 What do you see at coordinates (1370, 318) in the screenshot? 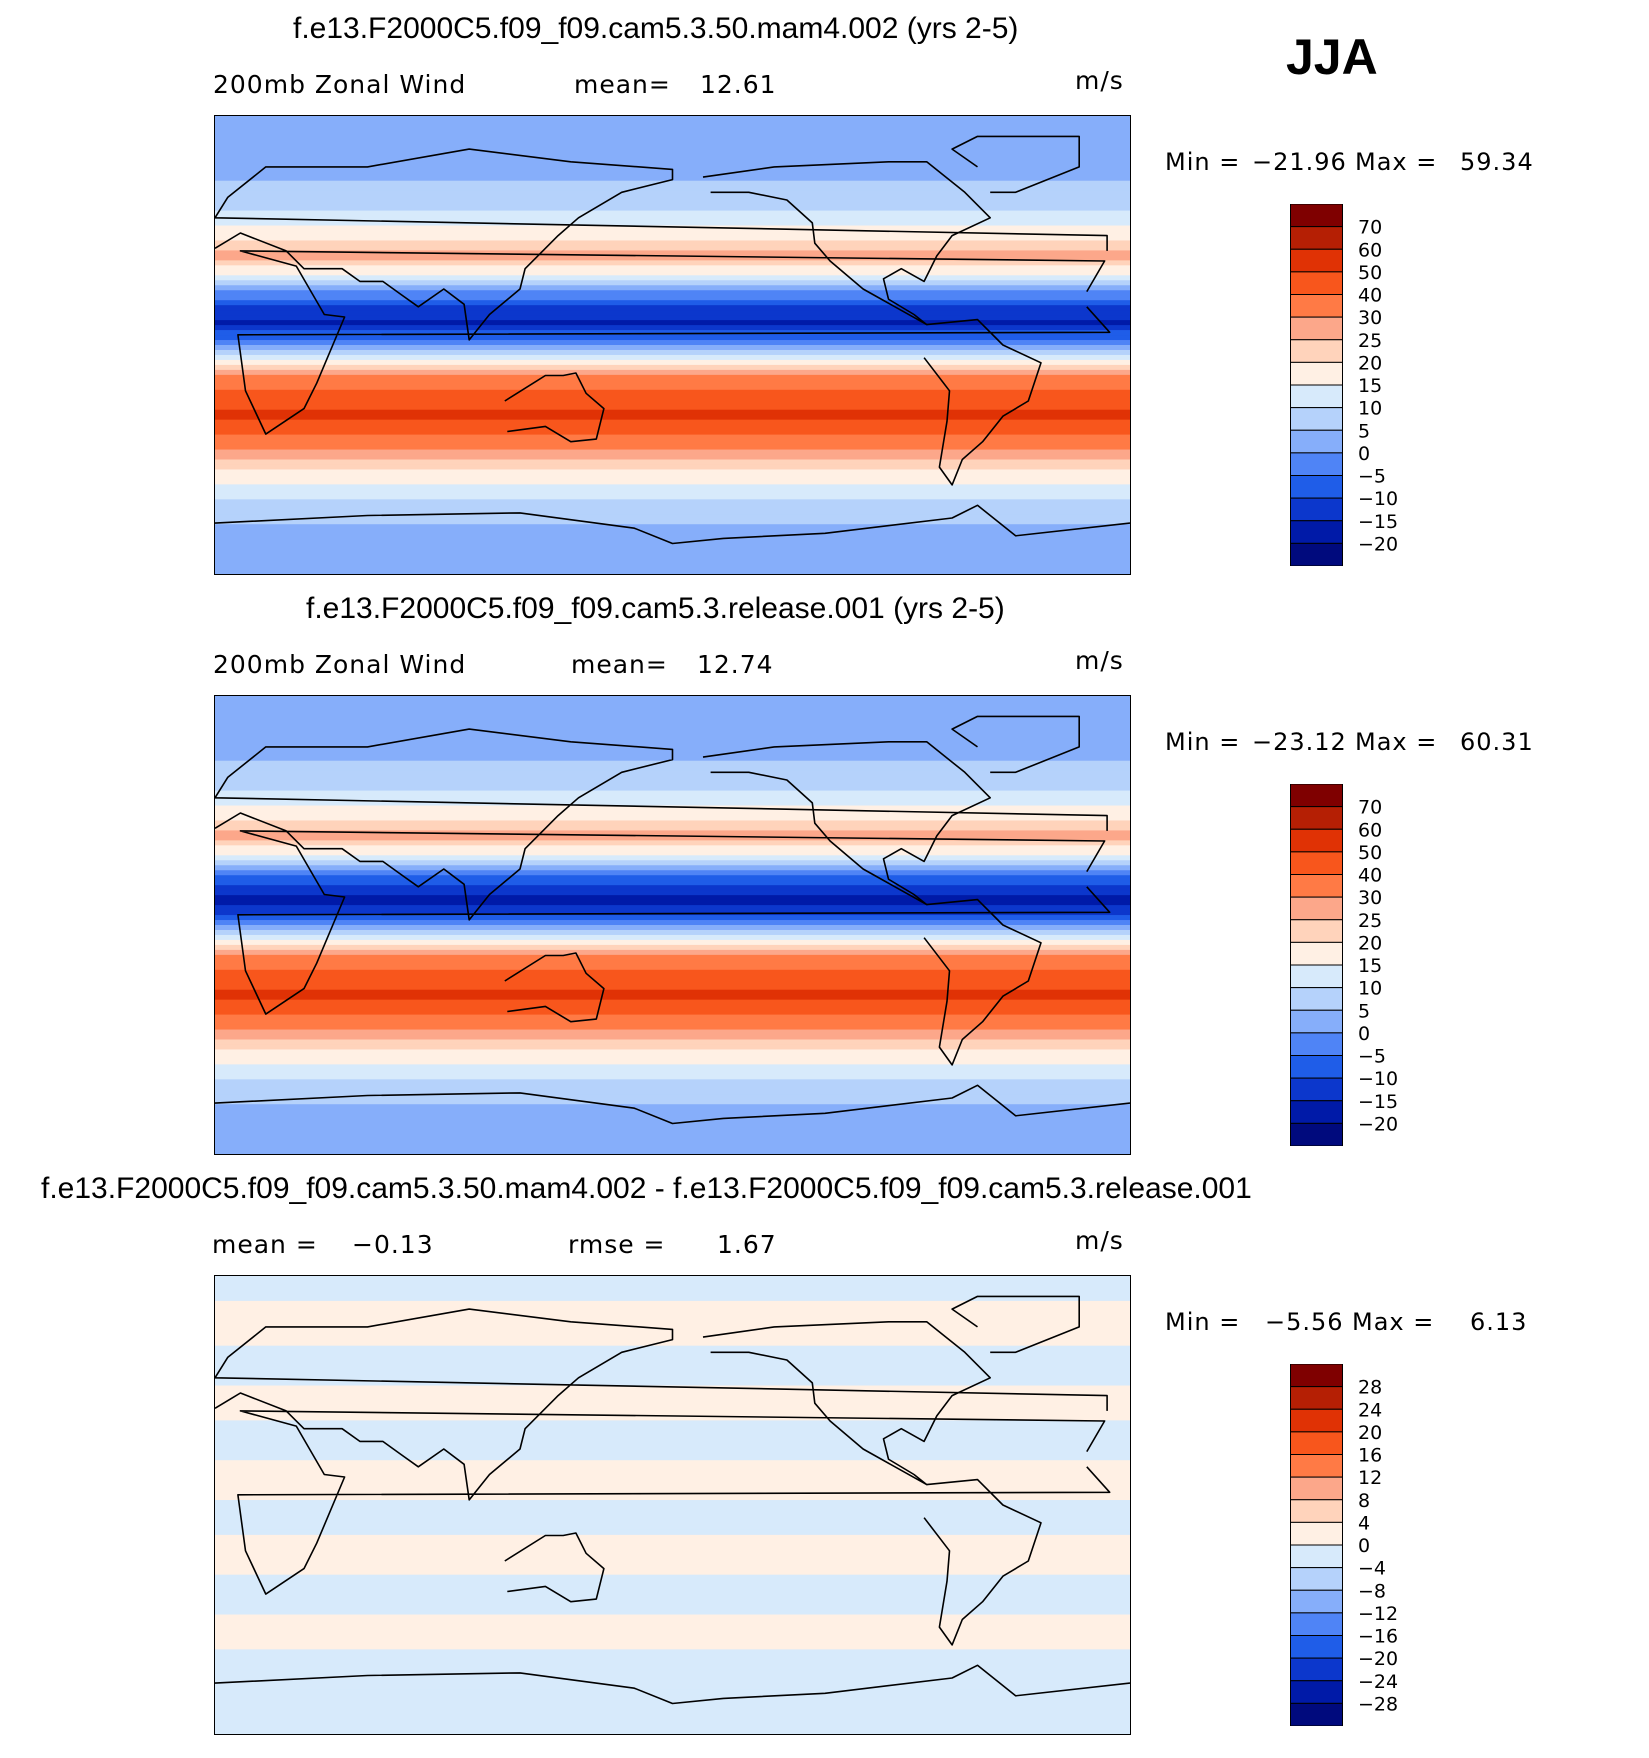
I see `colorbar-tick-label: 30` at bounding box center [1370, 318].